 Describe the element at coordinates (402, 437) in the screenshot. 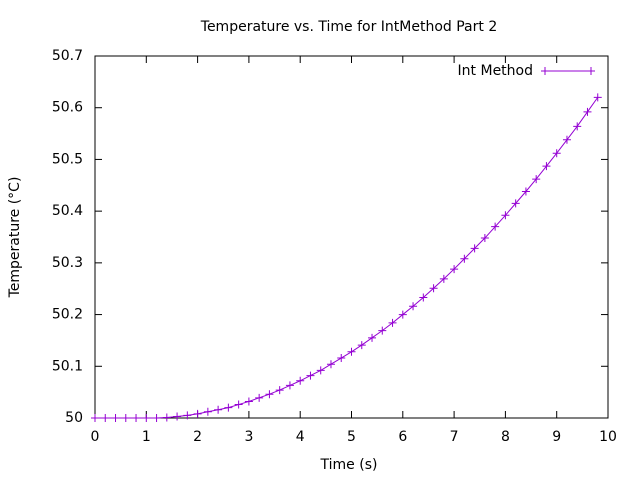

I see `x-tick-label: 6` at that location.